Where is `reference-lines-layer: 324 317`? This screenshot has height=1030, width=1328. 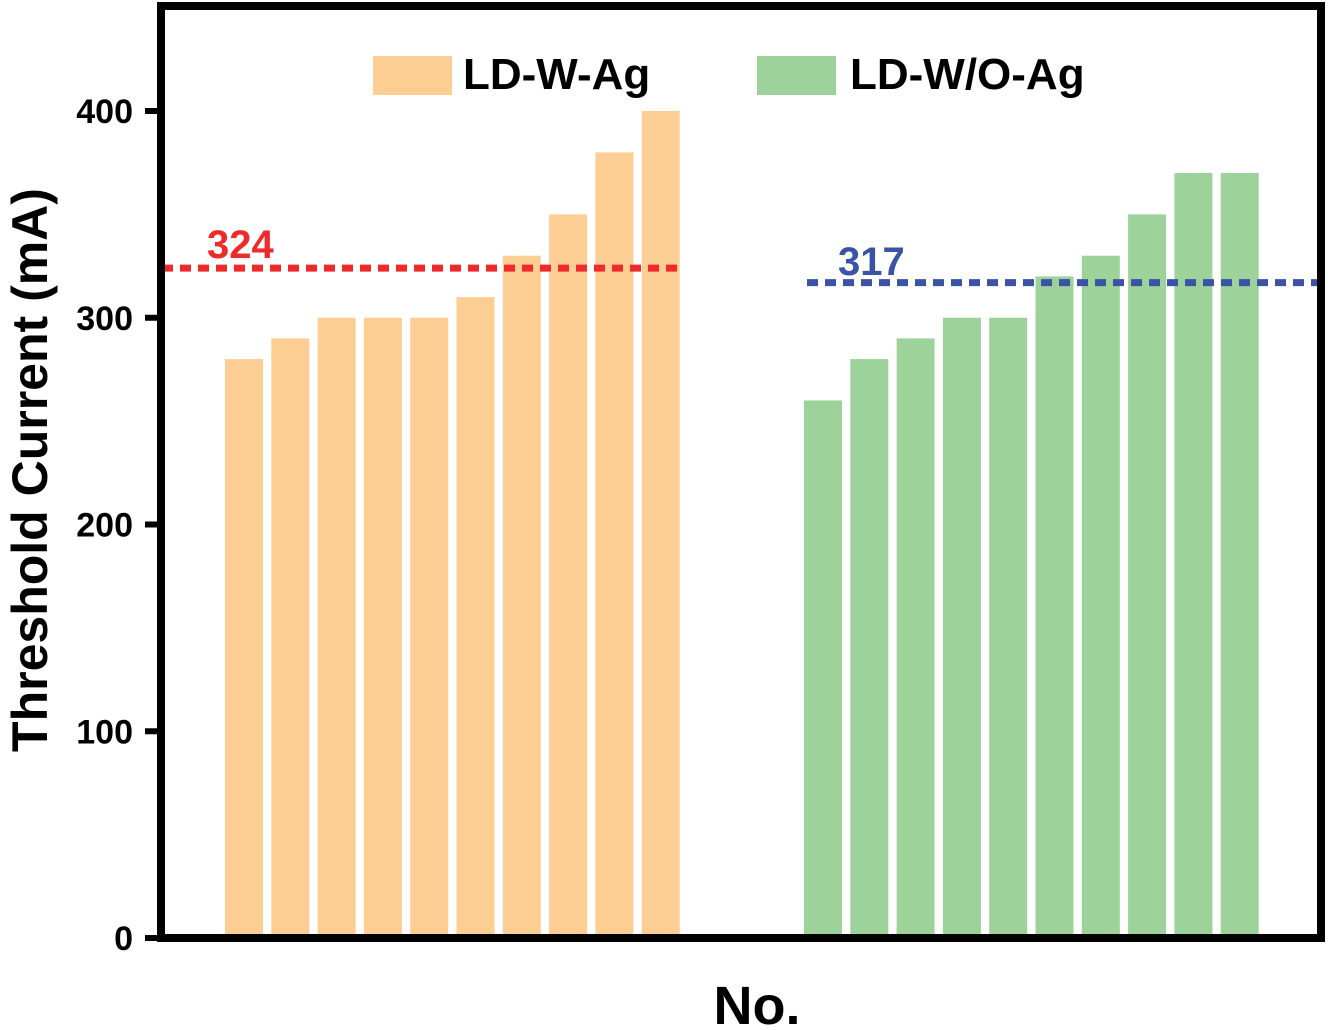
reference-lines-layer: 324 317 is located at coordinates (741, 255).